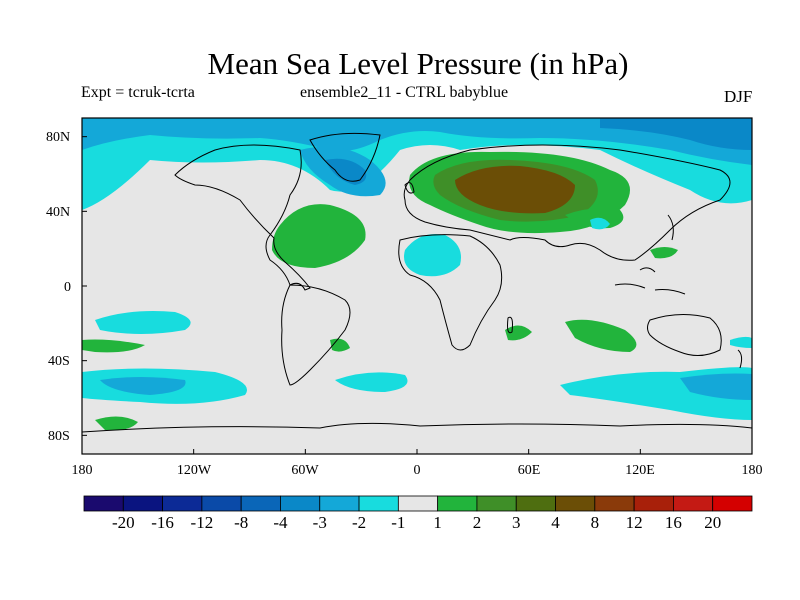 This screenshot has height=600, width=800. Describe the element at coordinates (162, 522) in the screenshot. I see `colorbar-label: -16` at that location.